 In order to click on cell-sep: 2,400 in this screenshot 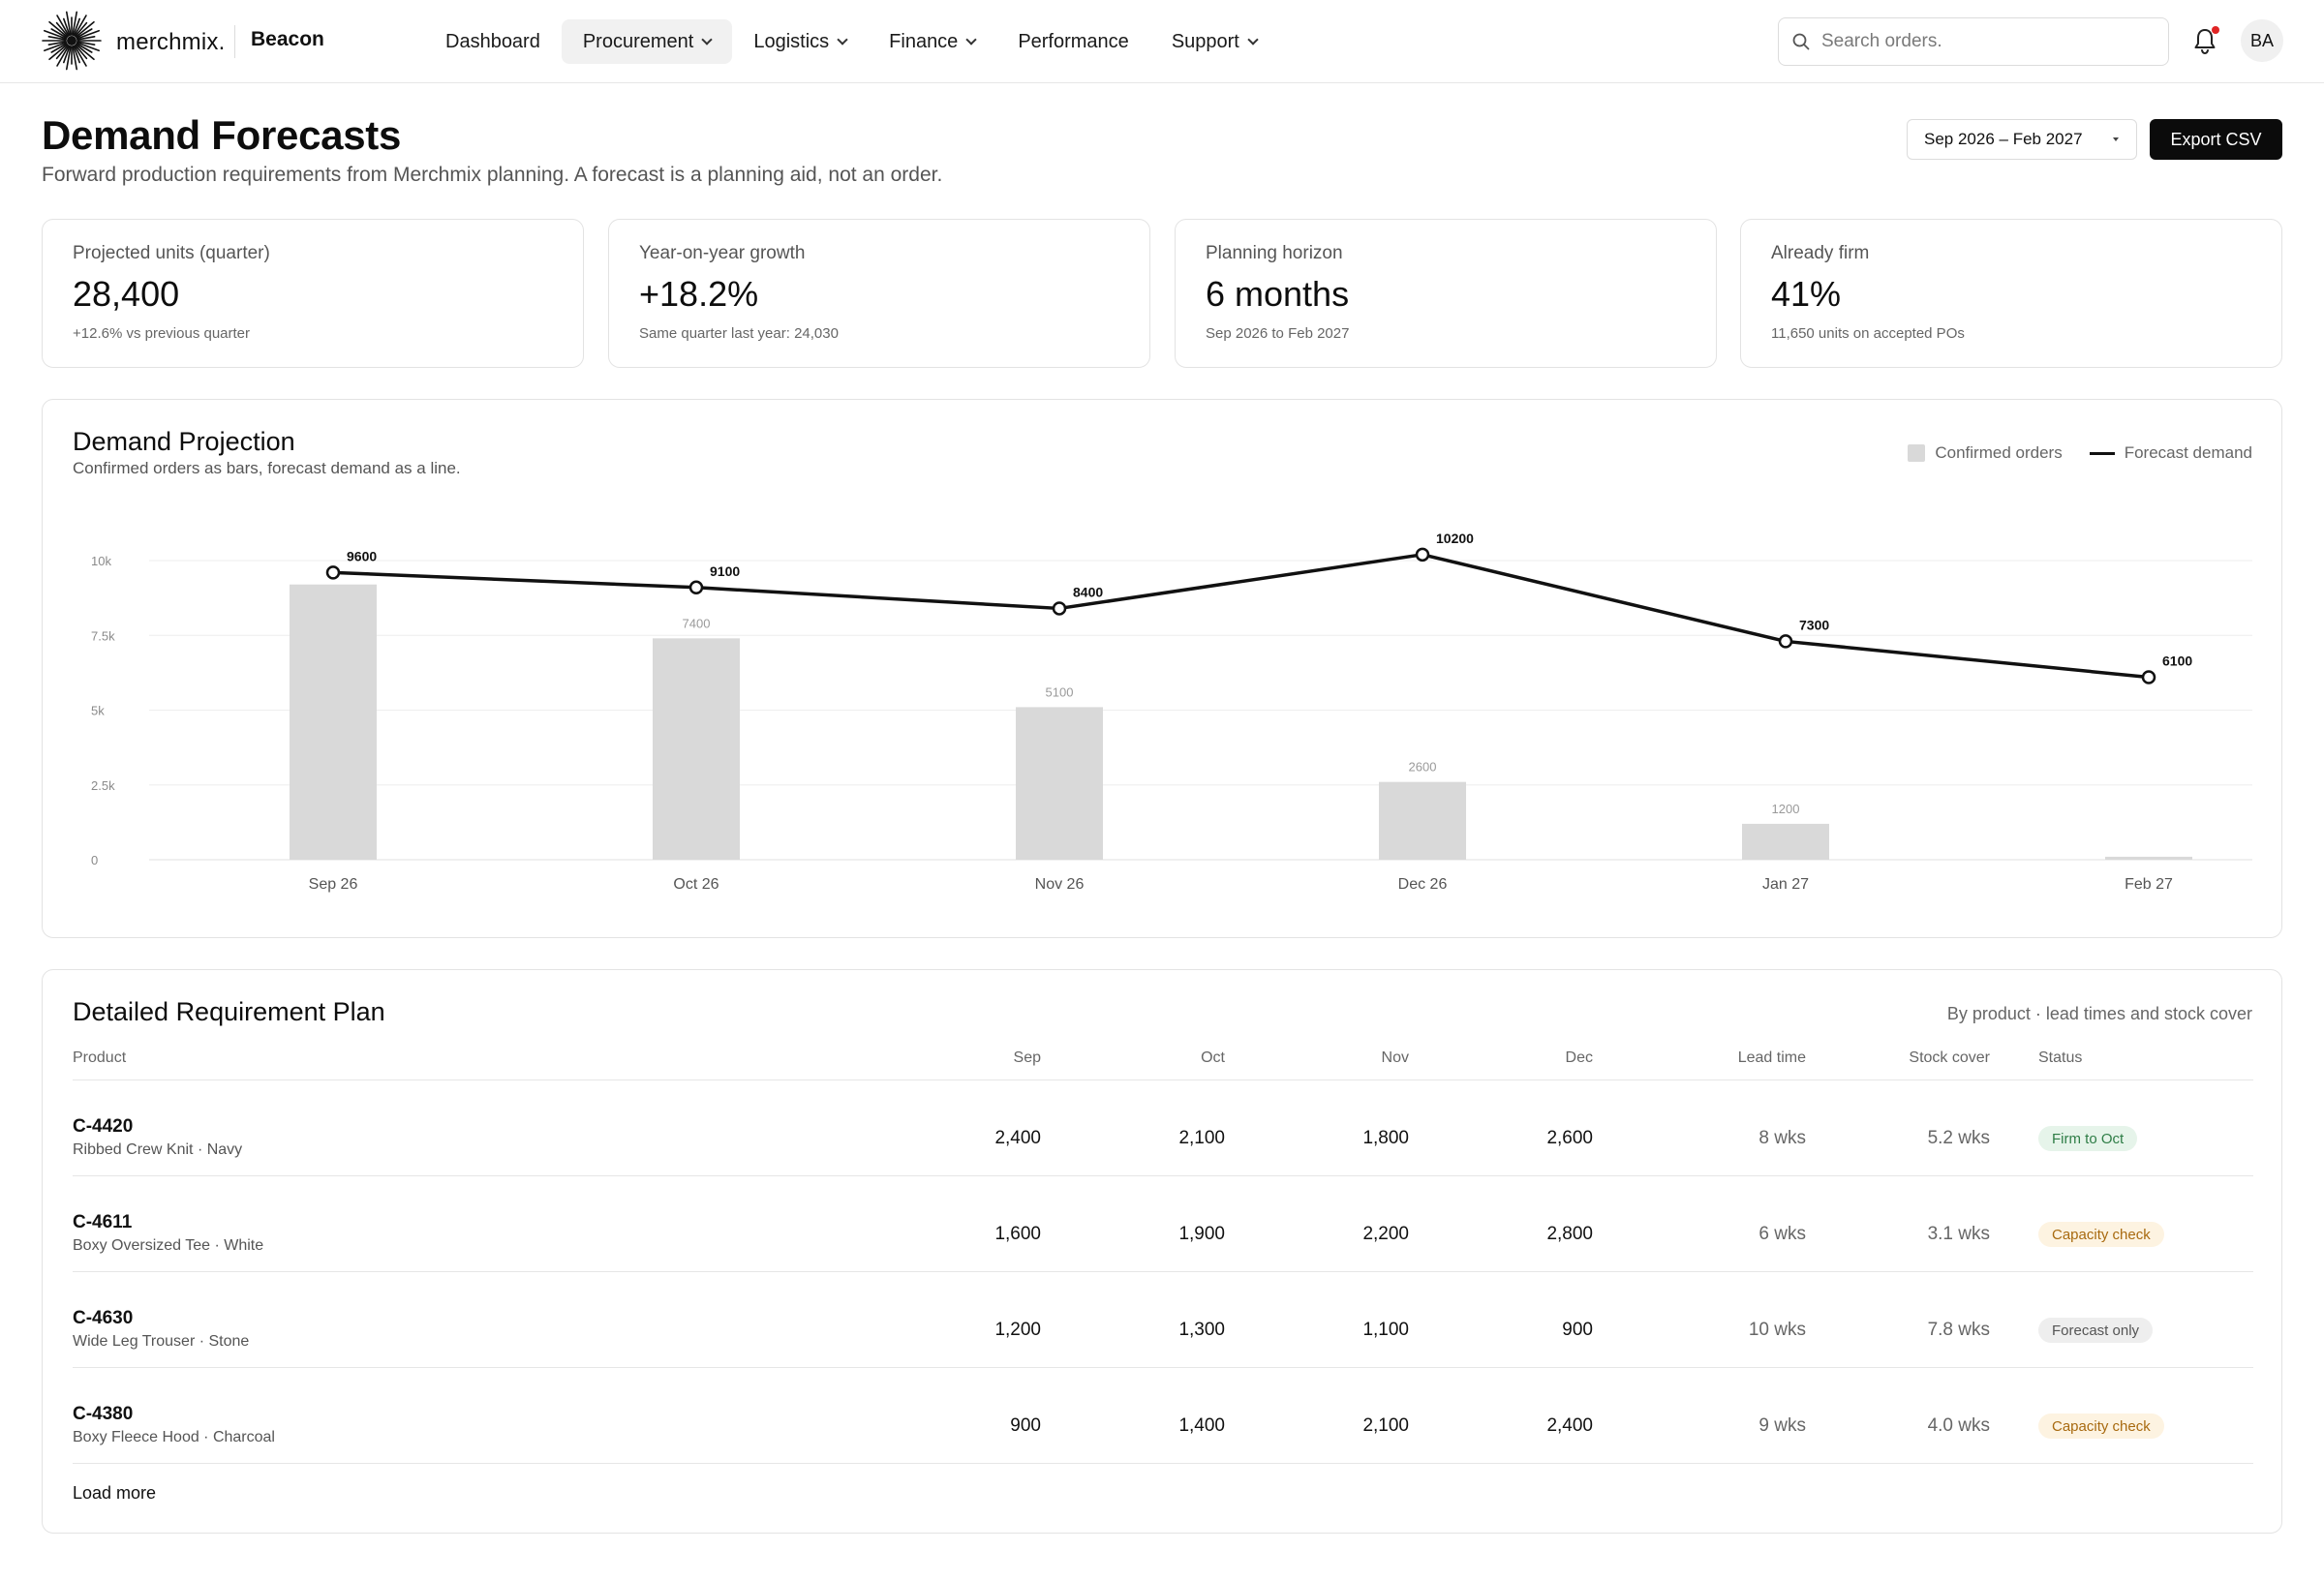, I will do `click(1018, 1138)`.